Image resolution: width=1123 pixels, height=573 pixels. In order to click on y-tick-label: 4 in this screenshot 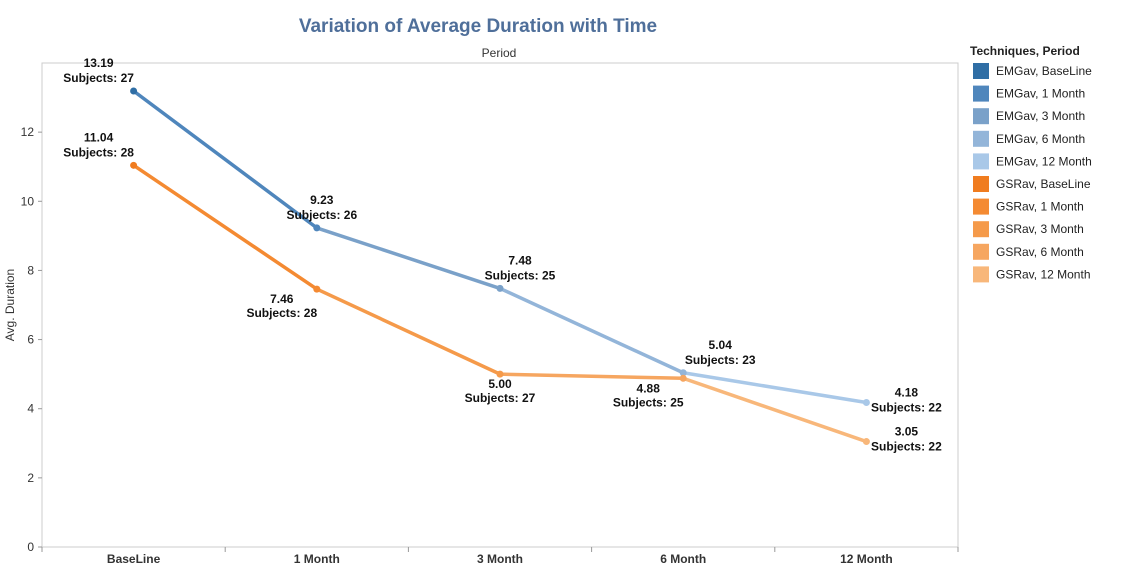, I will do `click(30, 409)`.